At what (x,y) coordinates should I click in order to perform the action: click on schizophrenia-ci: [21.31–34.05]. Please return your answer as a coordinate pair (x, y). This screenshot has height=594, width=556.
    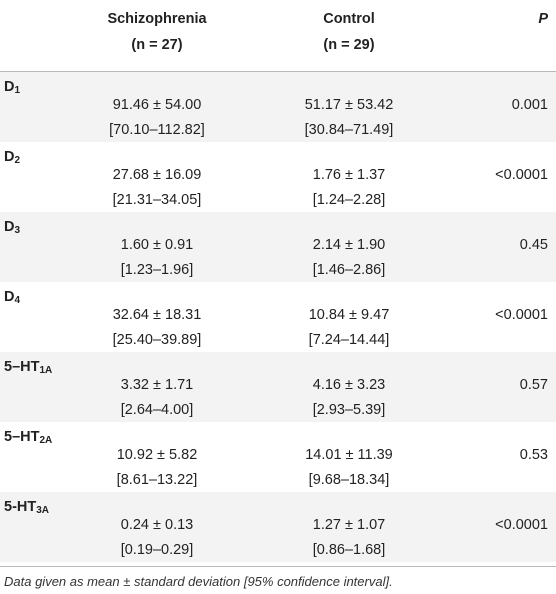
    Looking at the image, I should click on (157, 200).